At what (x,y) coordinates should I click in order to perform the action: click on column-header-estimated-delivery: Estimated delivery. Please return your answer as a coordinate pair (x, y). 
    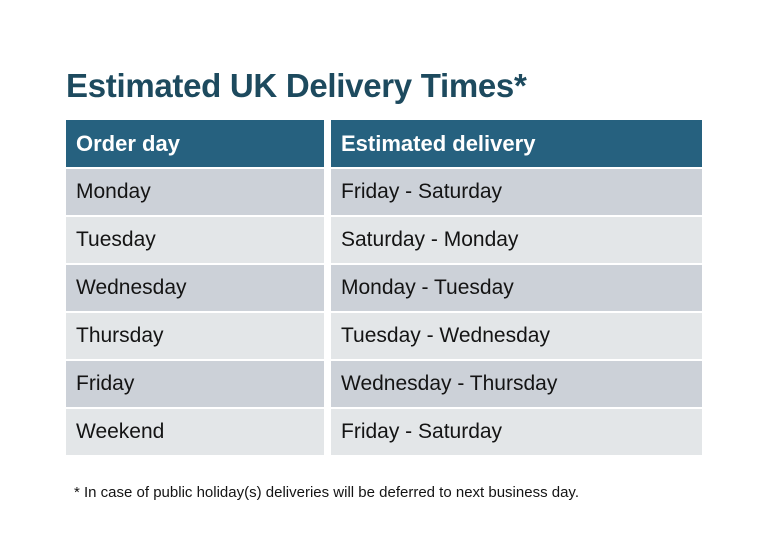
    Looking at the image, I should click on (516, 143).